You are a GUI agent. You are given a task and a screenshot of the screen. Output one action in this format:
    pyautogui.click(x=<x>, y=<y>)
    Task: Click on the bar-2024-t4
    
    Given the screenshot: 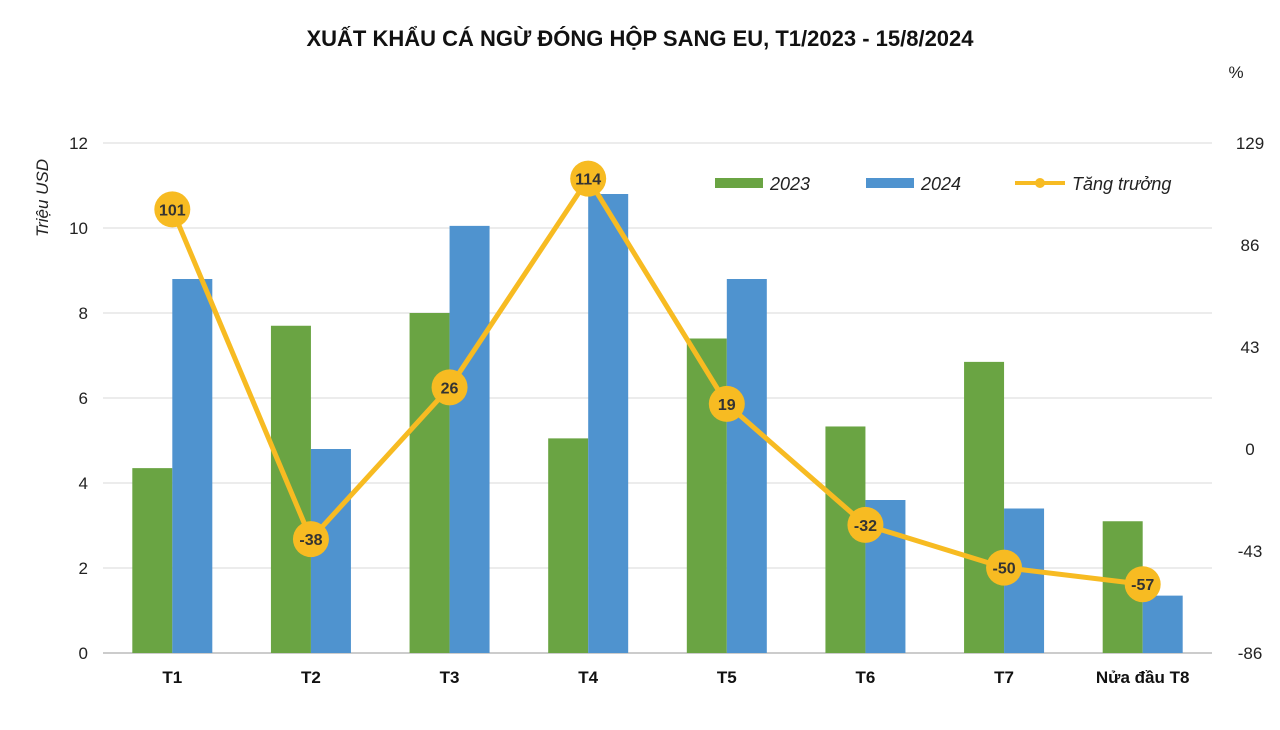 What is the action you would take?
    pyautogui.click(x=608, y=423)
    